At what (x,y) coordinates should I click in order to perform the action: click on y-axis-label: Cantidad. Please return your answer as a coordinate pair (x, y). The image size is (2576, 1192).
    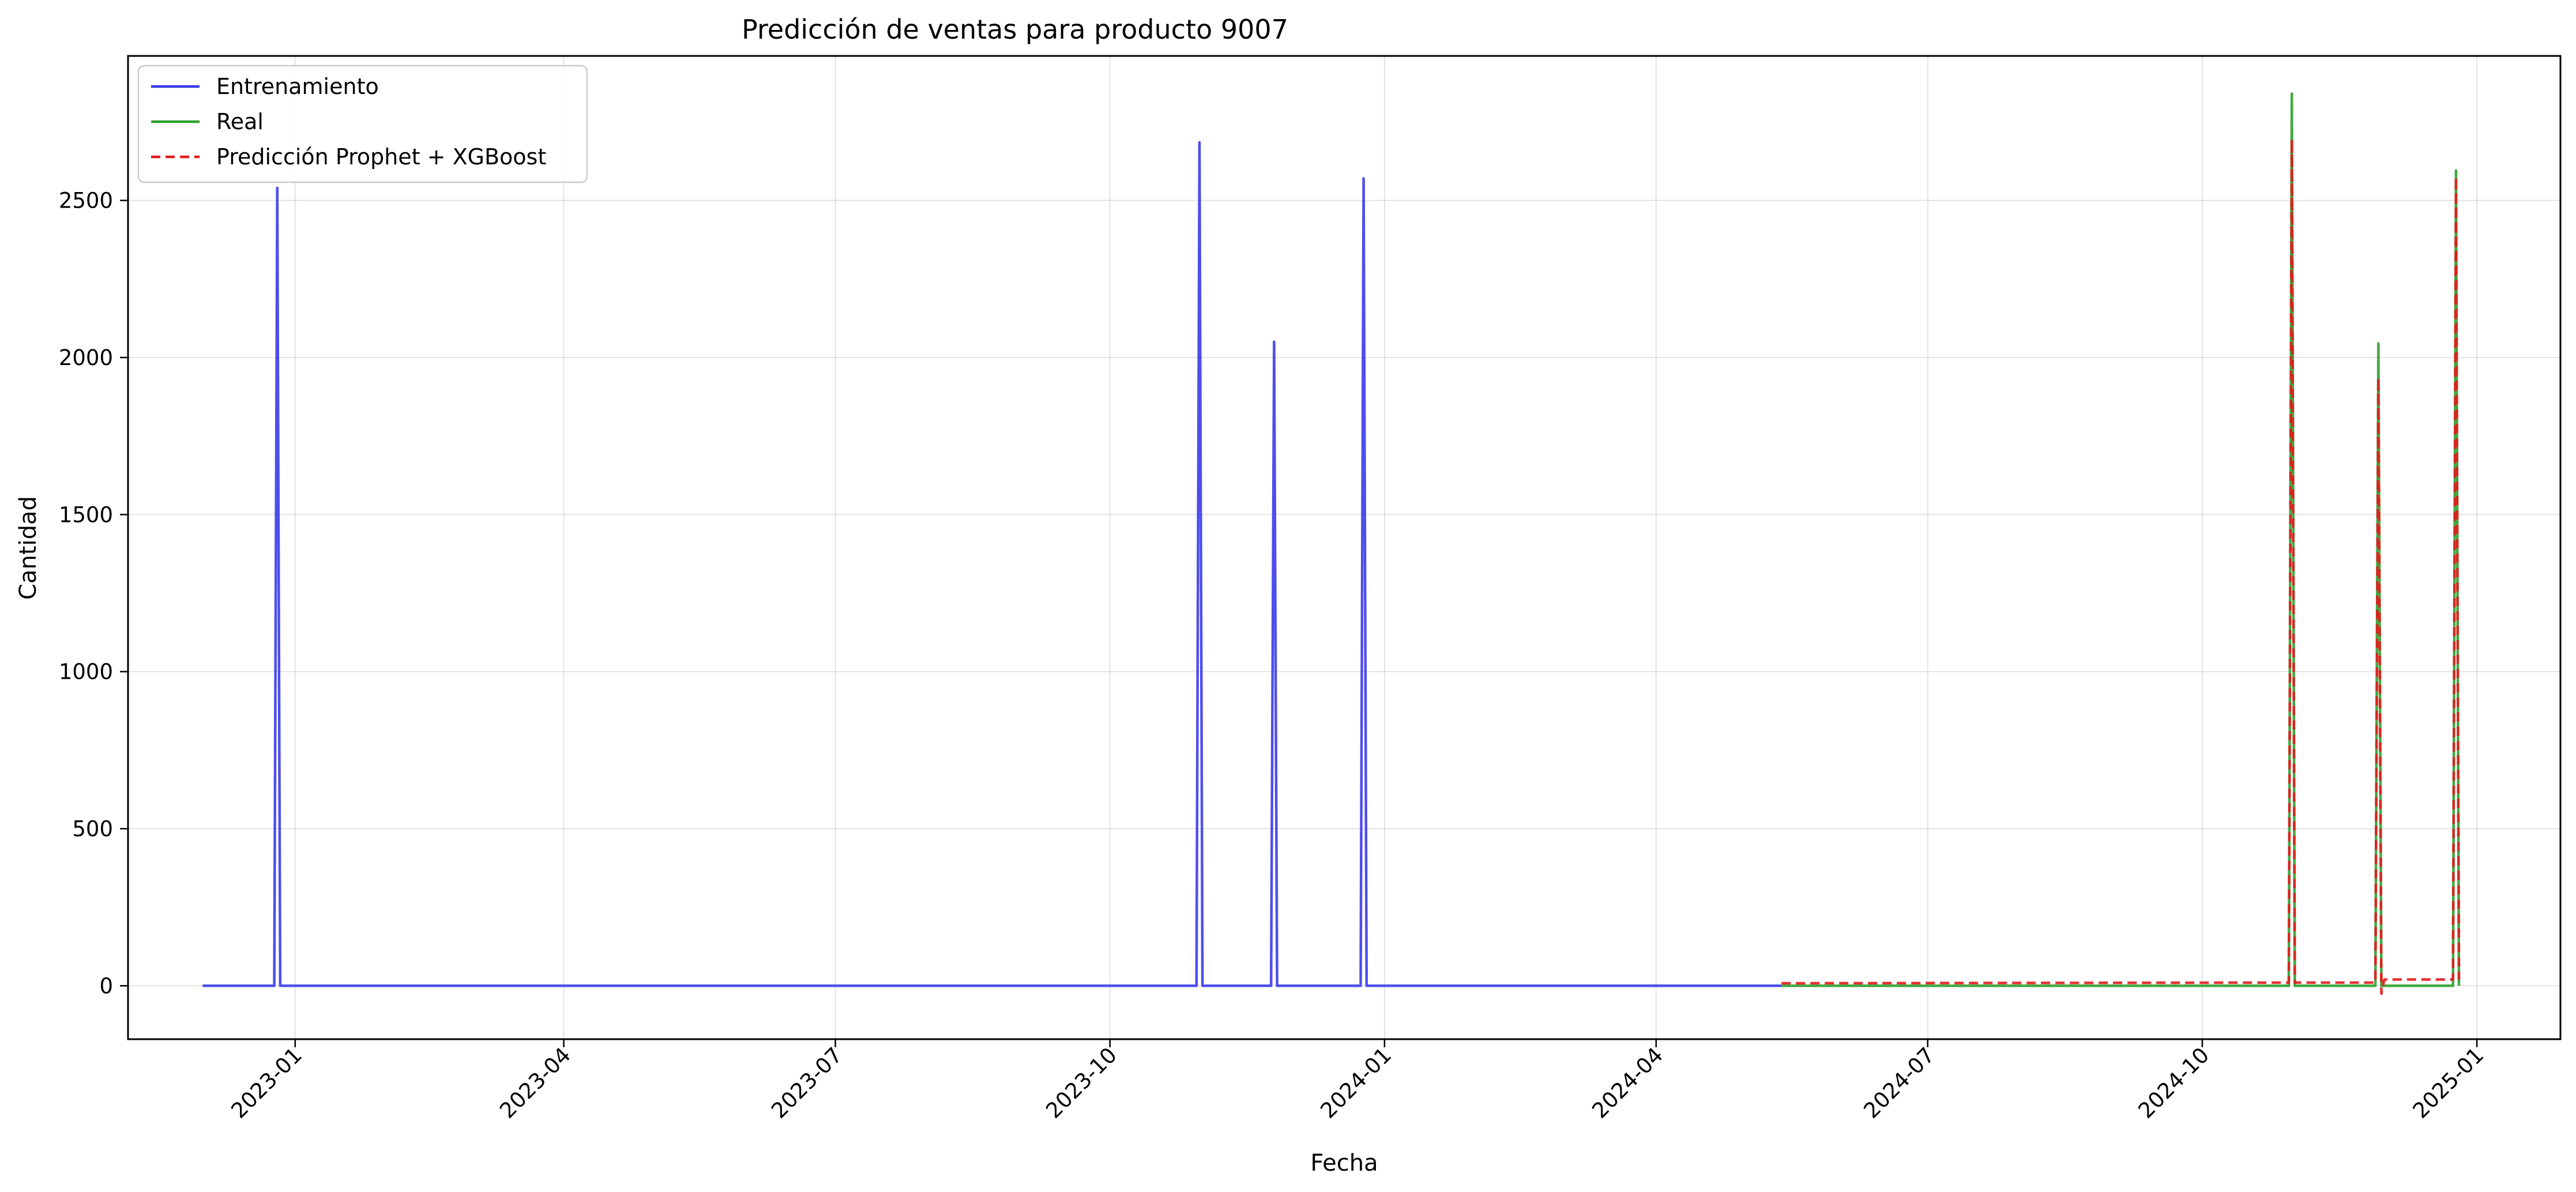
    Looking at the image, I should click on (28, 548).